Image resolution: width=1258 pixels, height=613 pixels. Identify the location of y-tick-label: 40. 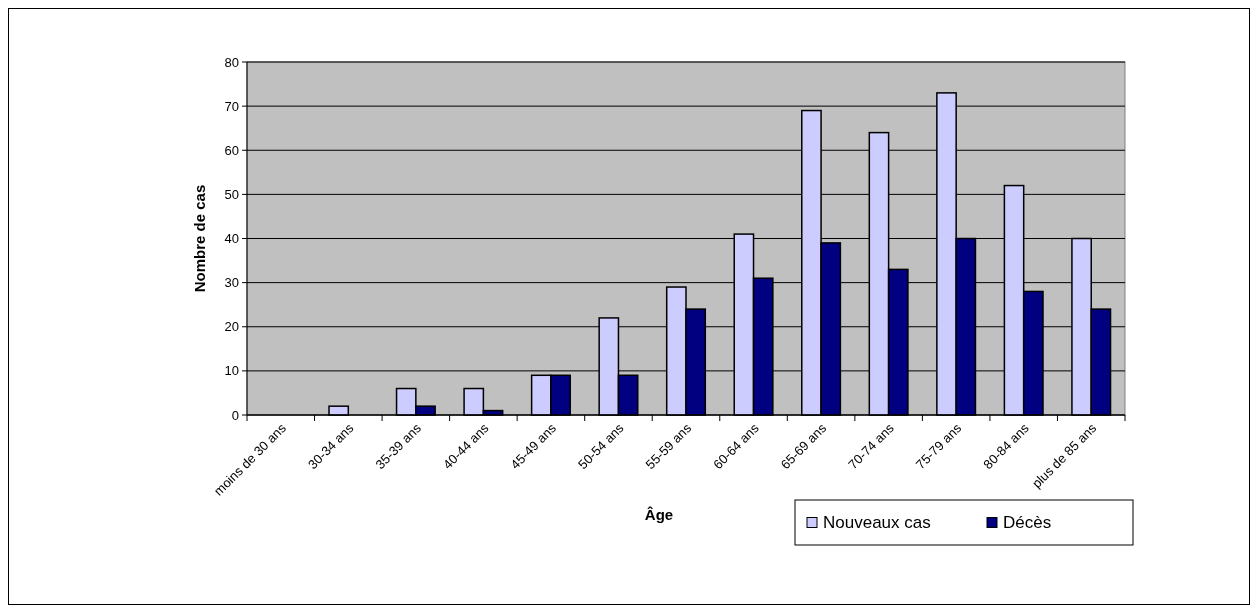
(231, 239).